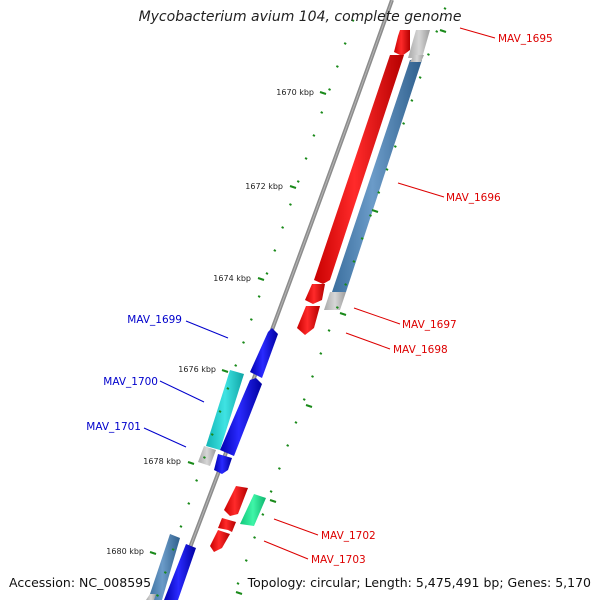  What do you see at coordinates (113, 427) in the screenshot?
I see `gene-label-mav-1701: MAV_1701` at bounding box center [113, 427].